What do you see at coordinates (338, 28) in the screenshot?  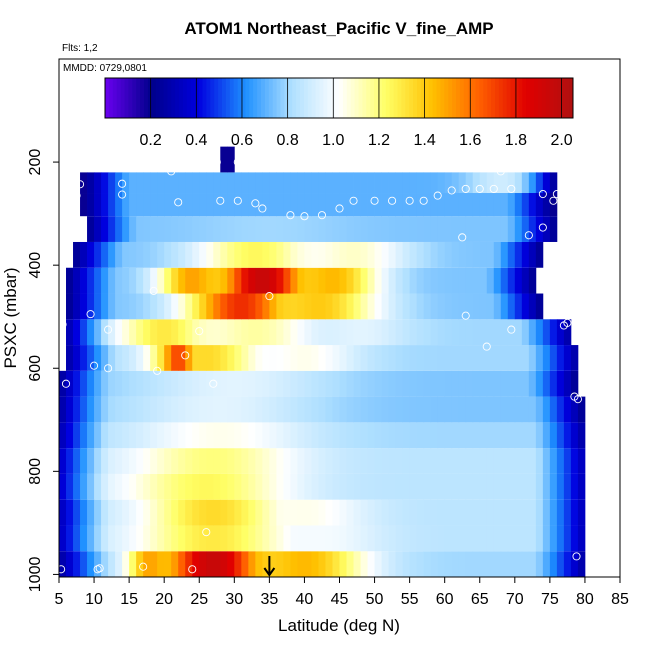 I see `chart-title: ATOM1 Northeast_Pacific V_fine_AMP` at bounding box center [338, 28].